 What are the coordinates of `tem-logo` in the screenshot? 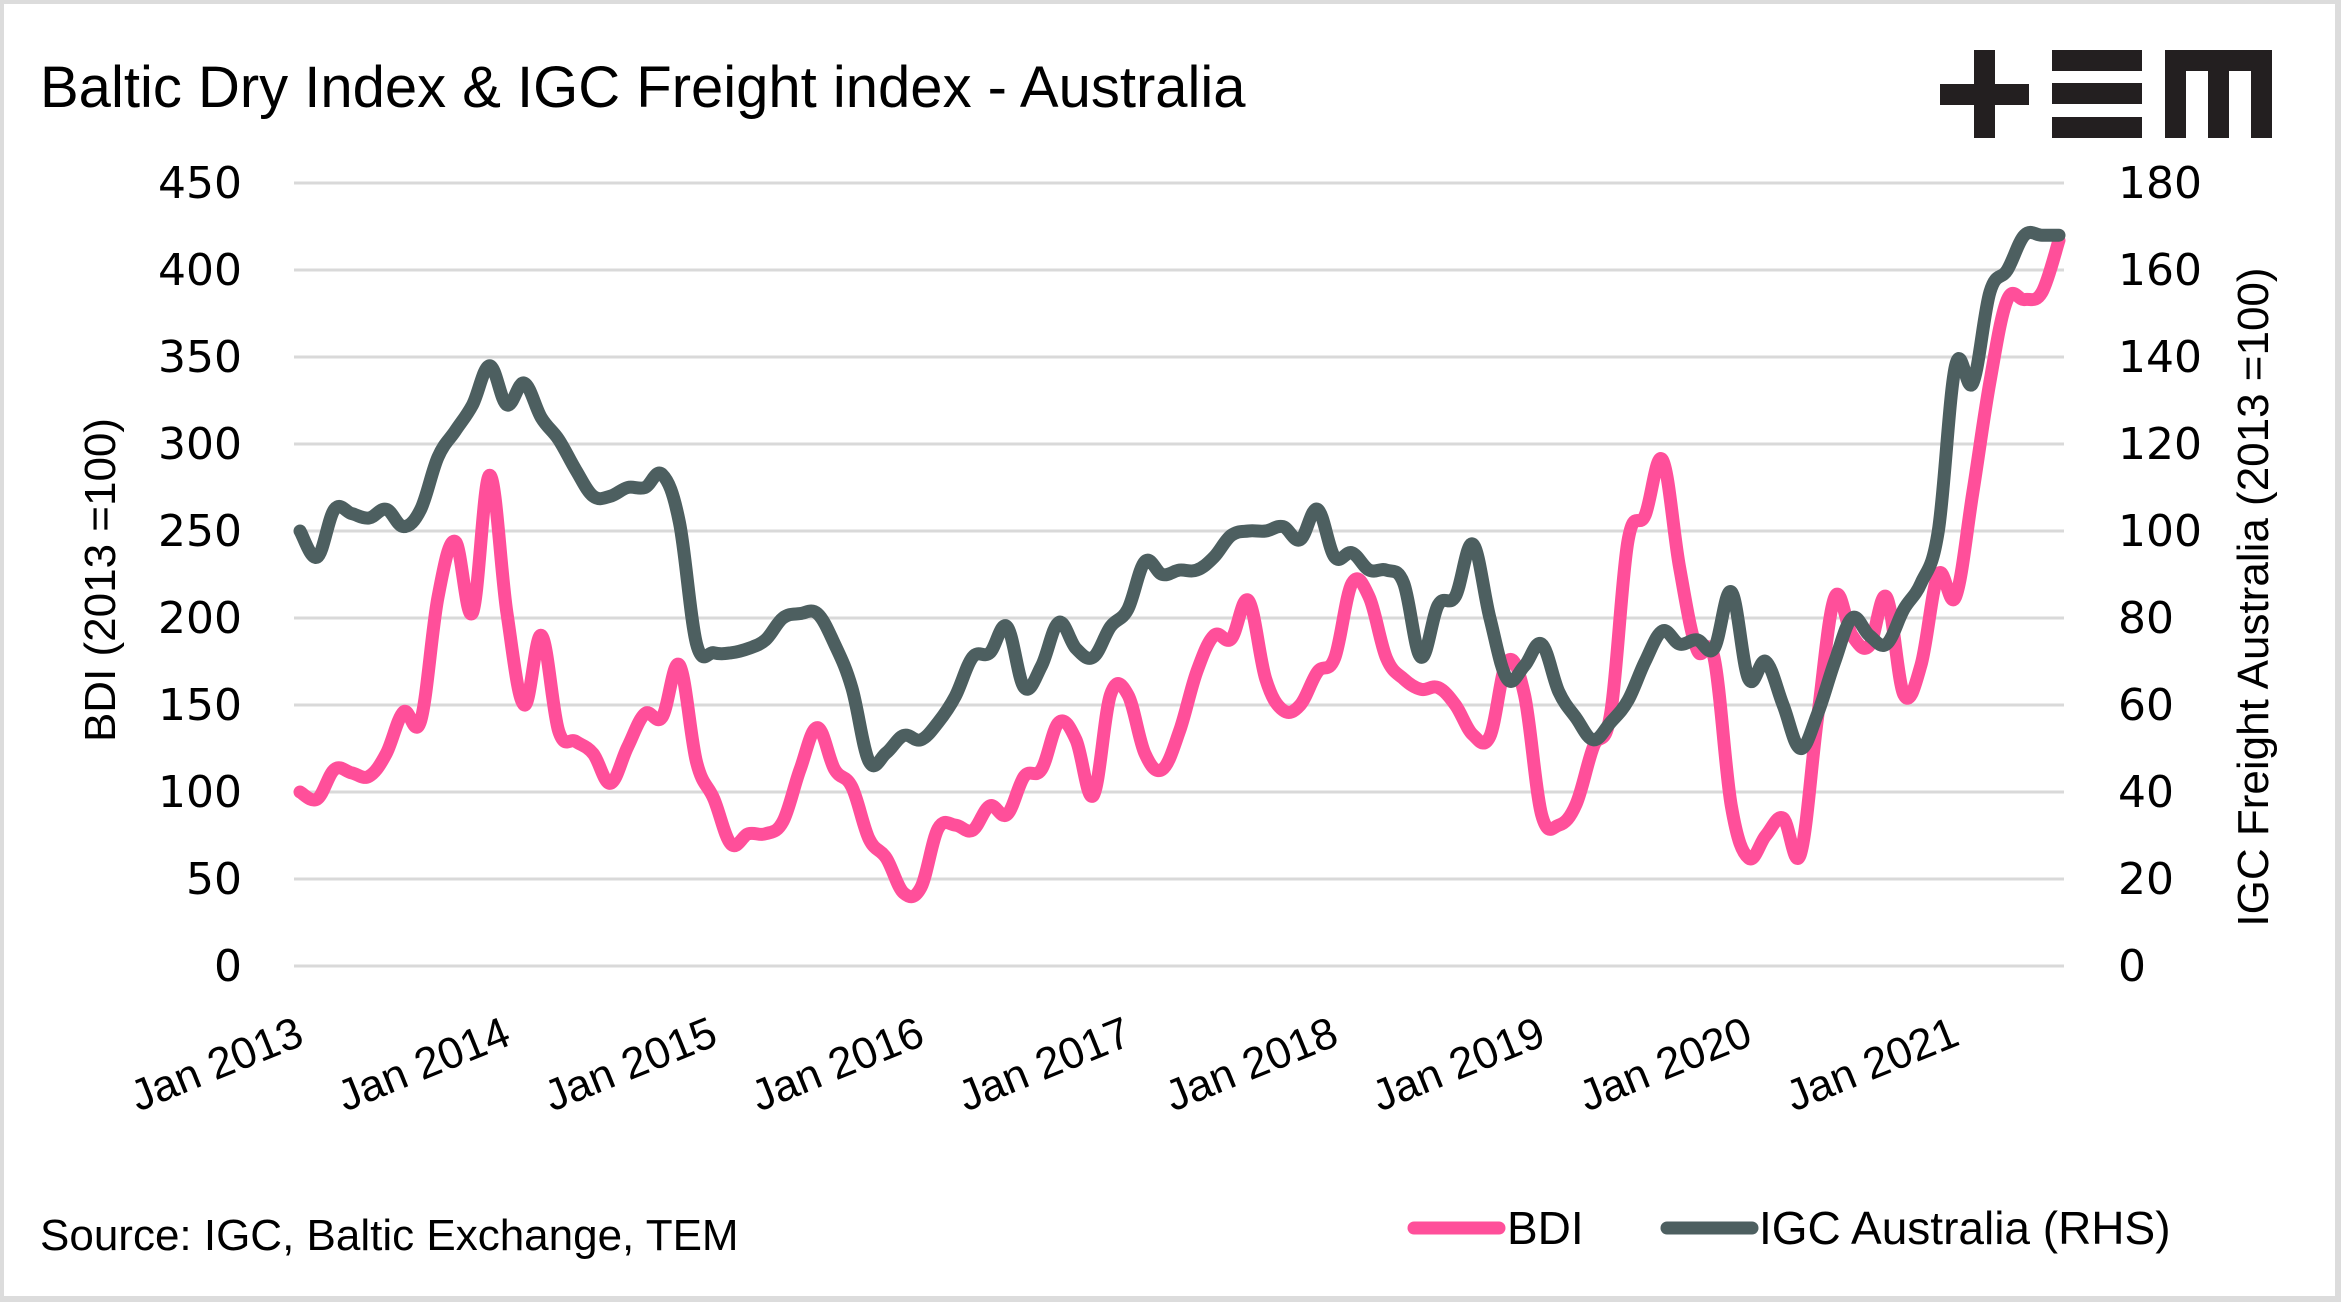 It's located at (2106, 94).